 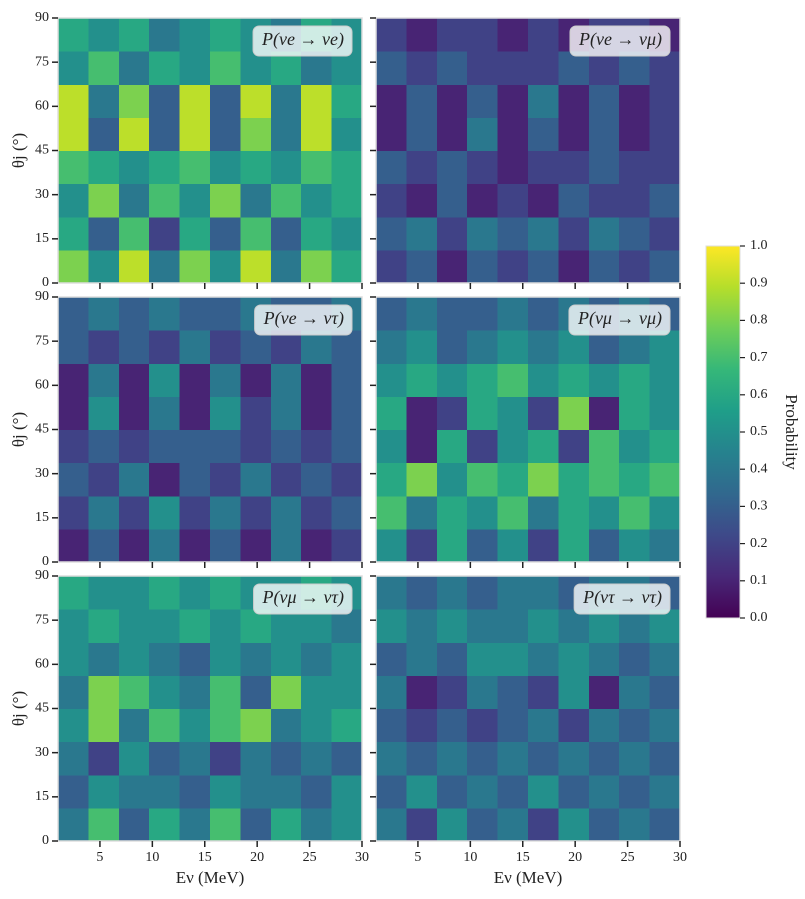 What do you see at coordinates (622, 597) in the screenshot?
I see `panel-title: P(ντ → ντ)` at bounding box center [622, 597].